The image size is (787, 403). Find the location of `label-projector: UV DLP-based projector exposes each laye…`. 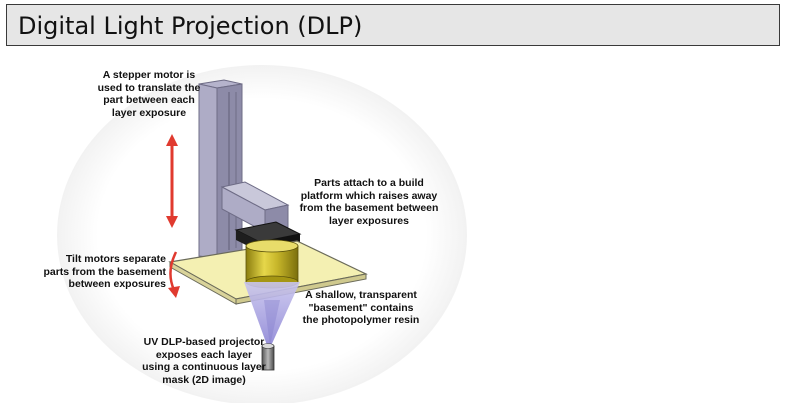

label-projector: UV DLP-based projector exposes each laye… is located at coordinates (204, 361).